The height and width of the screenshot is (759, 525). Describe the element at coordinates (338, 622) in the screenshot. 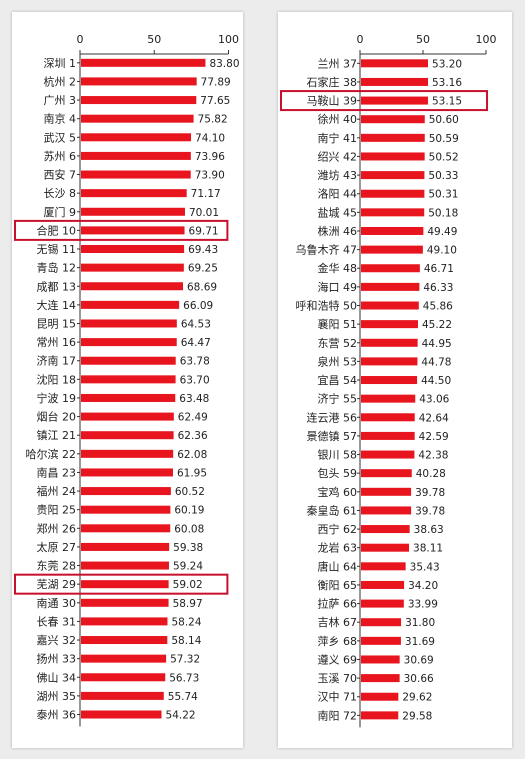

I see `category-label: 吉林 67` at that location.